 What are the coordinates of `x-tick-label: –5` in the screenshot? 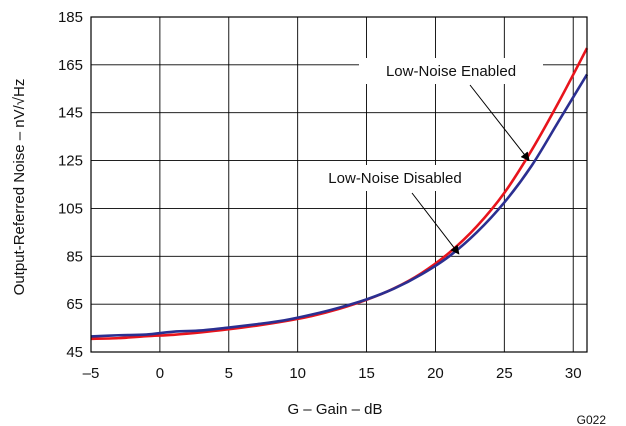 It's located at (91, 373).